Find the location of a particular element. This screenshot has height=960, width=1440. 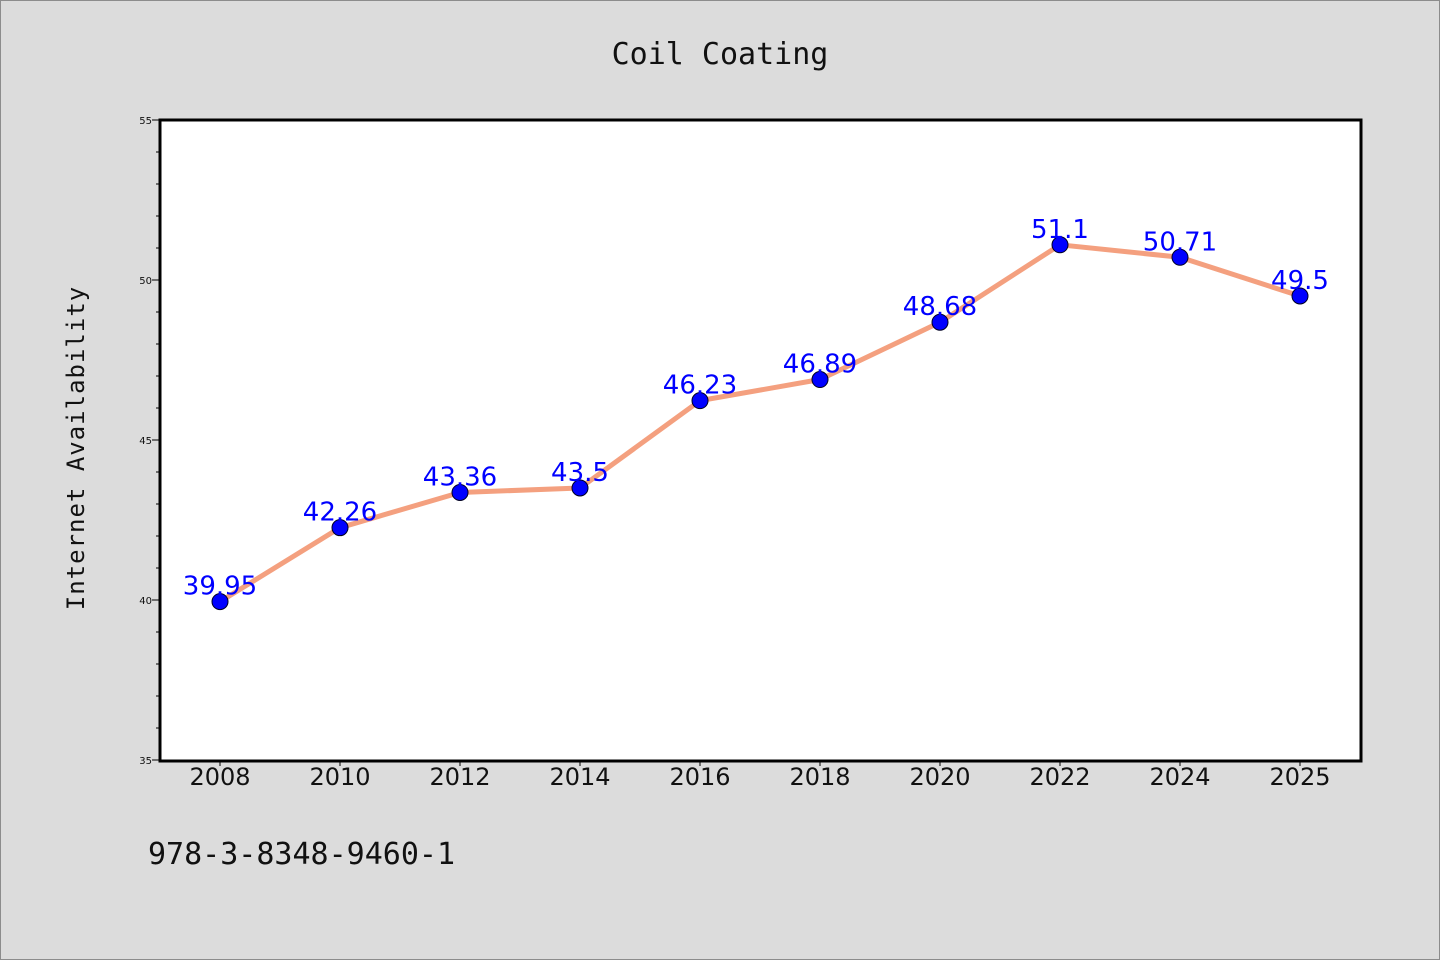

y-tick-label: 50 is located at coordinates (145, 281).